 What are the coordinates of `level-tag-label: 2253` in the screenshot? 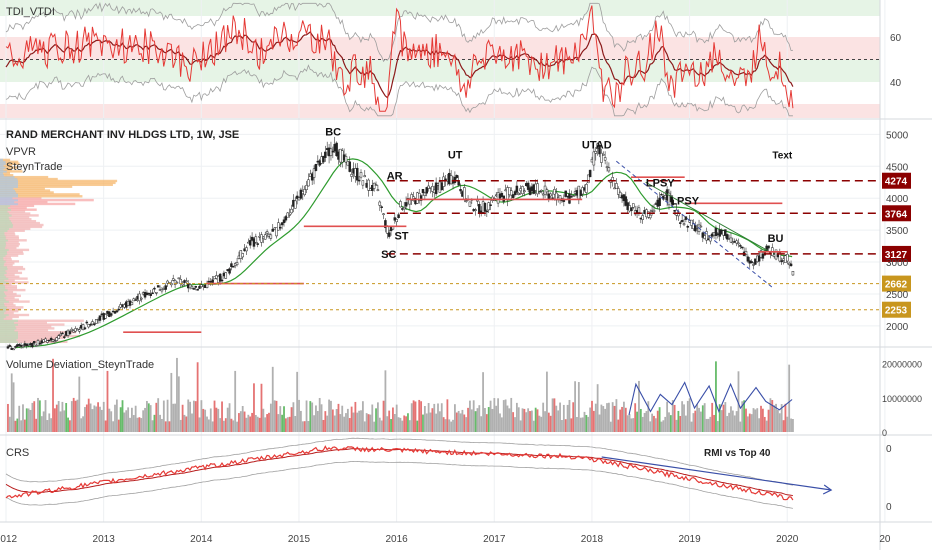 It's located at (896, 311).